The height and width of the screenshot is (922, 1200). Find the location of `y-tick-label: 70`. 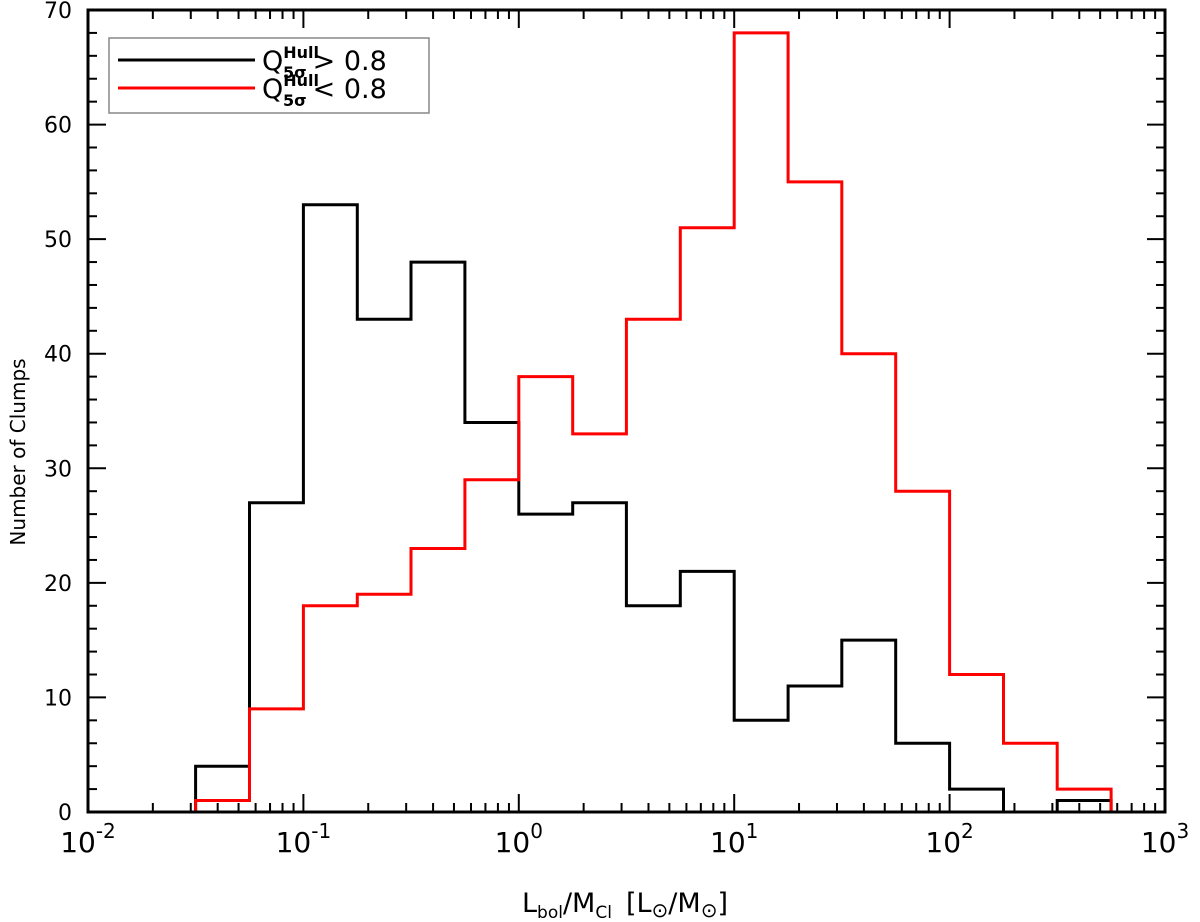

y-tick-label: 70 is located at coordinates (58, 12).